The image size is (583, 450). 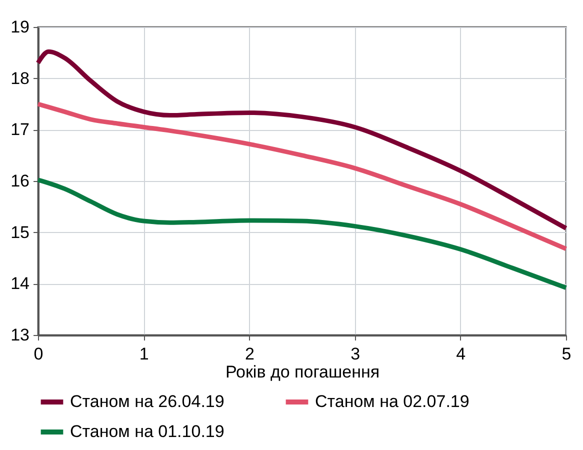 What do you see at coordinates (39, 354) in the screenshot?
I see `x-tick-label: 0` at bounding box center [39, 354].